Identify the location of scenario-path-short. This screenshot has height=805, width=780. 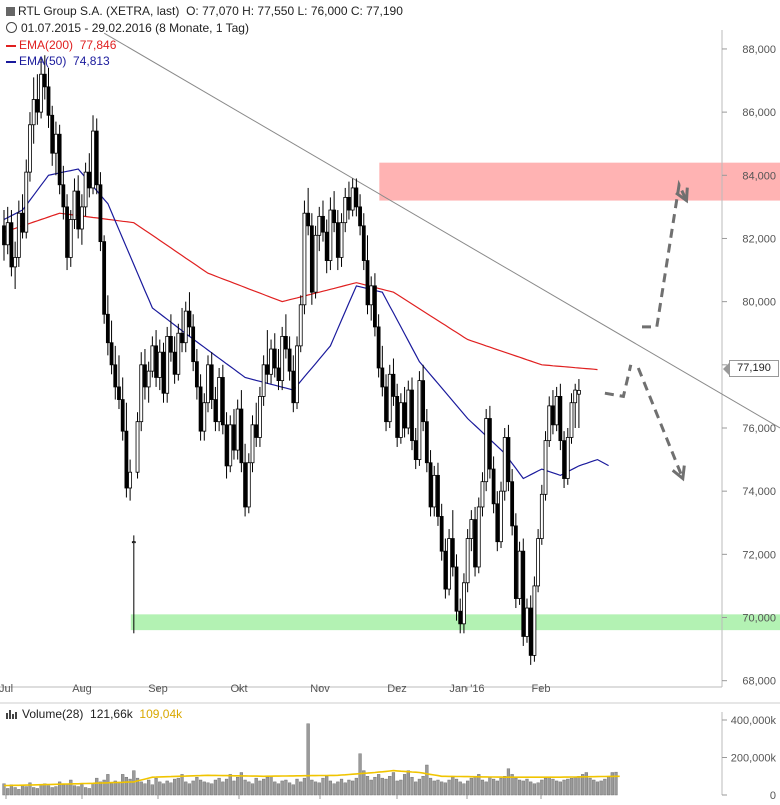
(618, 381).